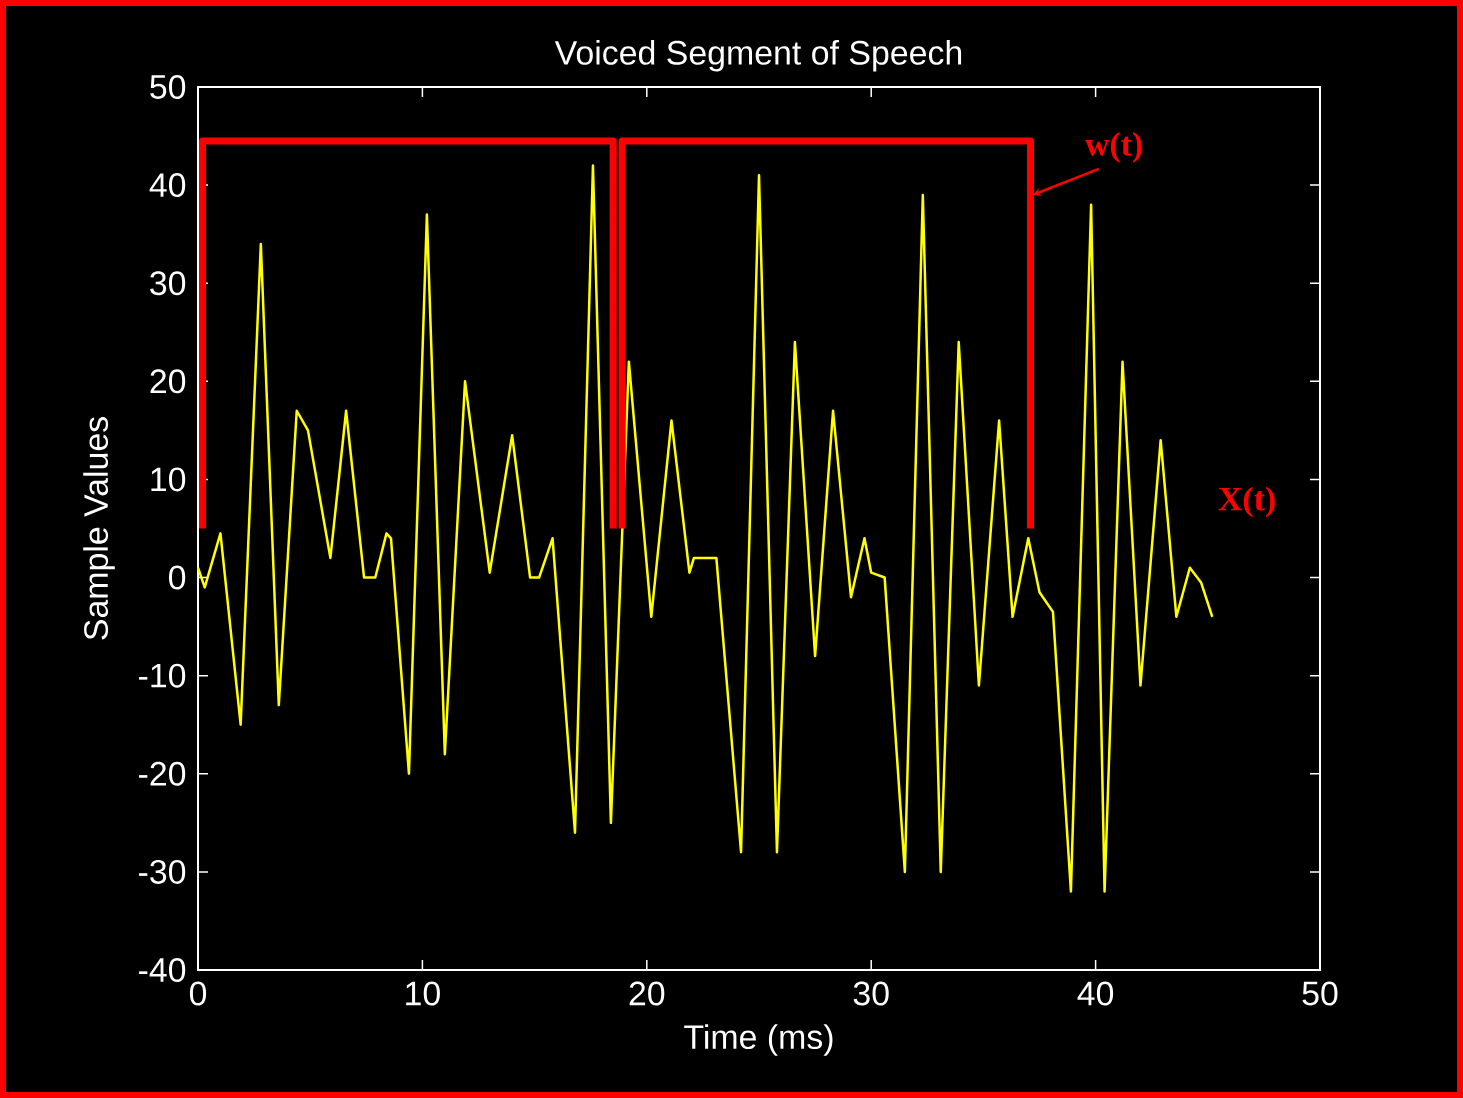  Describe the element at coordinates (162, 675) in the screenshot. I see `y-tick-label: -10` at that location.